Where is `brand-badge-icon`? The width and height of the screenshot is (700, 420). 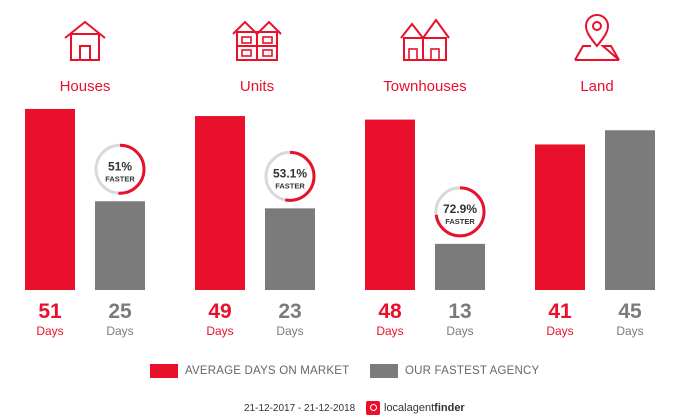
brand-badge-icon is located at coordinates (373, 408).